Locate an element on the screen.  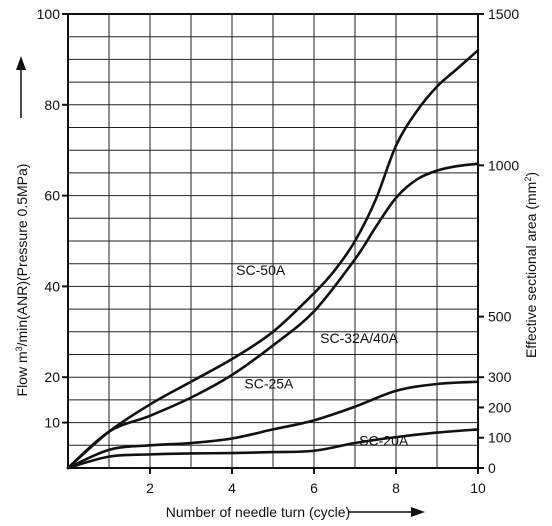
left-tick-label: 60 is located at coordinates (52, 196).